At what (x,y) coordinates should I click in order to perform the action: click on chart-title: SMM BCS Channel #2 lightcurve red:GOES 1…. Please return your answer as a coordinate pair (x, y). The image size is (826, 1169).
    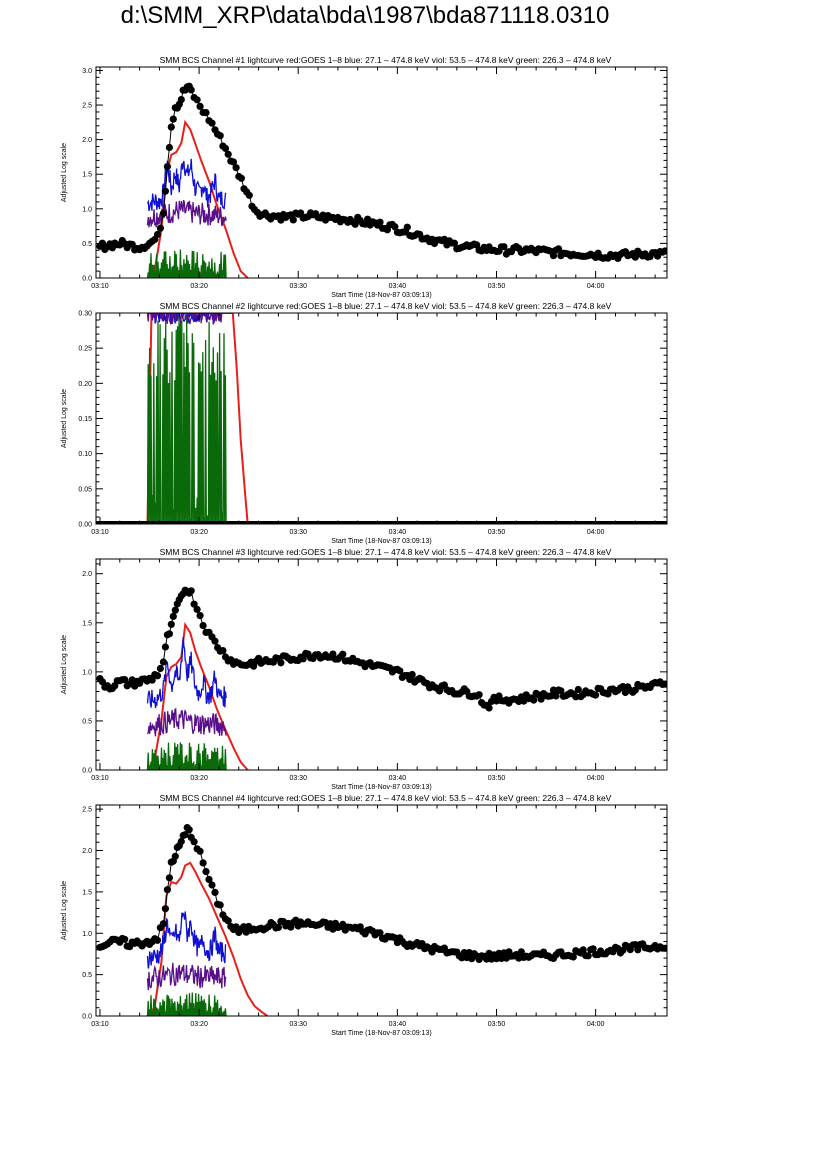
    Looking at the image, I should click on (386, 306).